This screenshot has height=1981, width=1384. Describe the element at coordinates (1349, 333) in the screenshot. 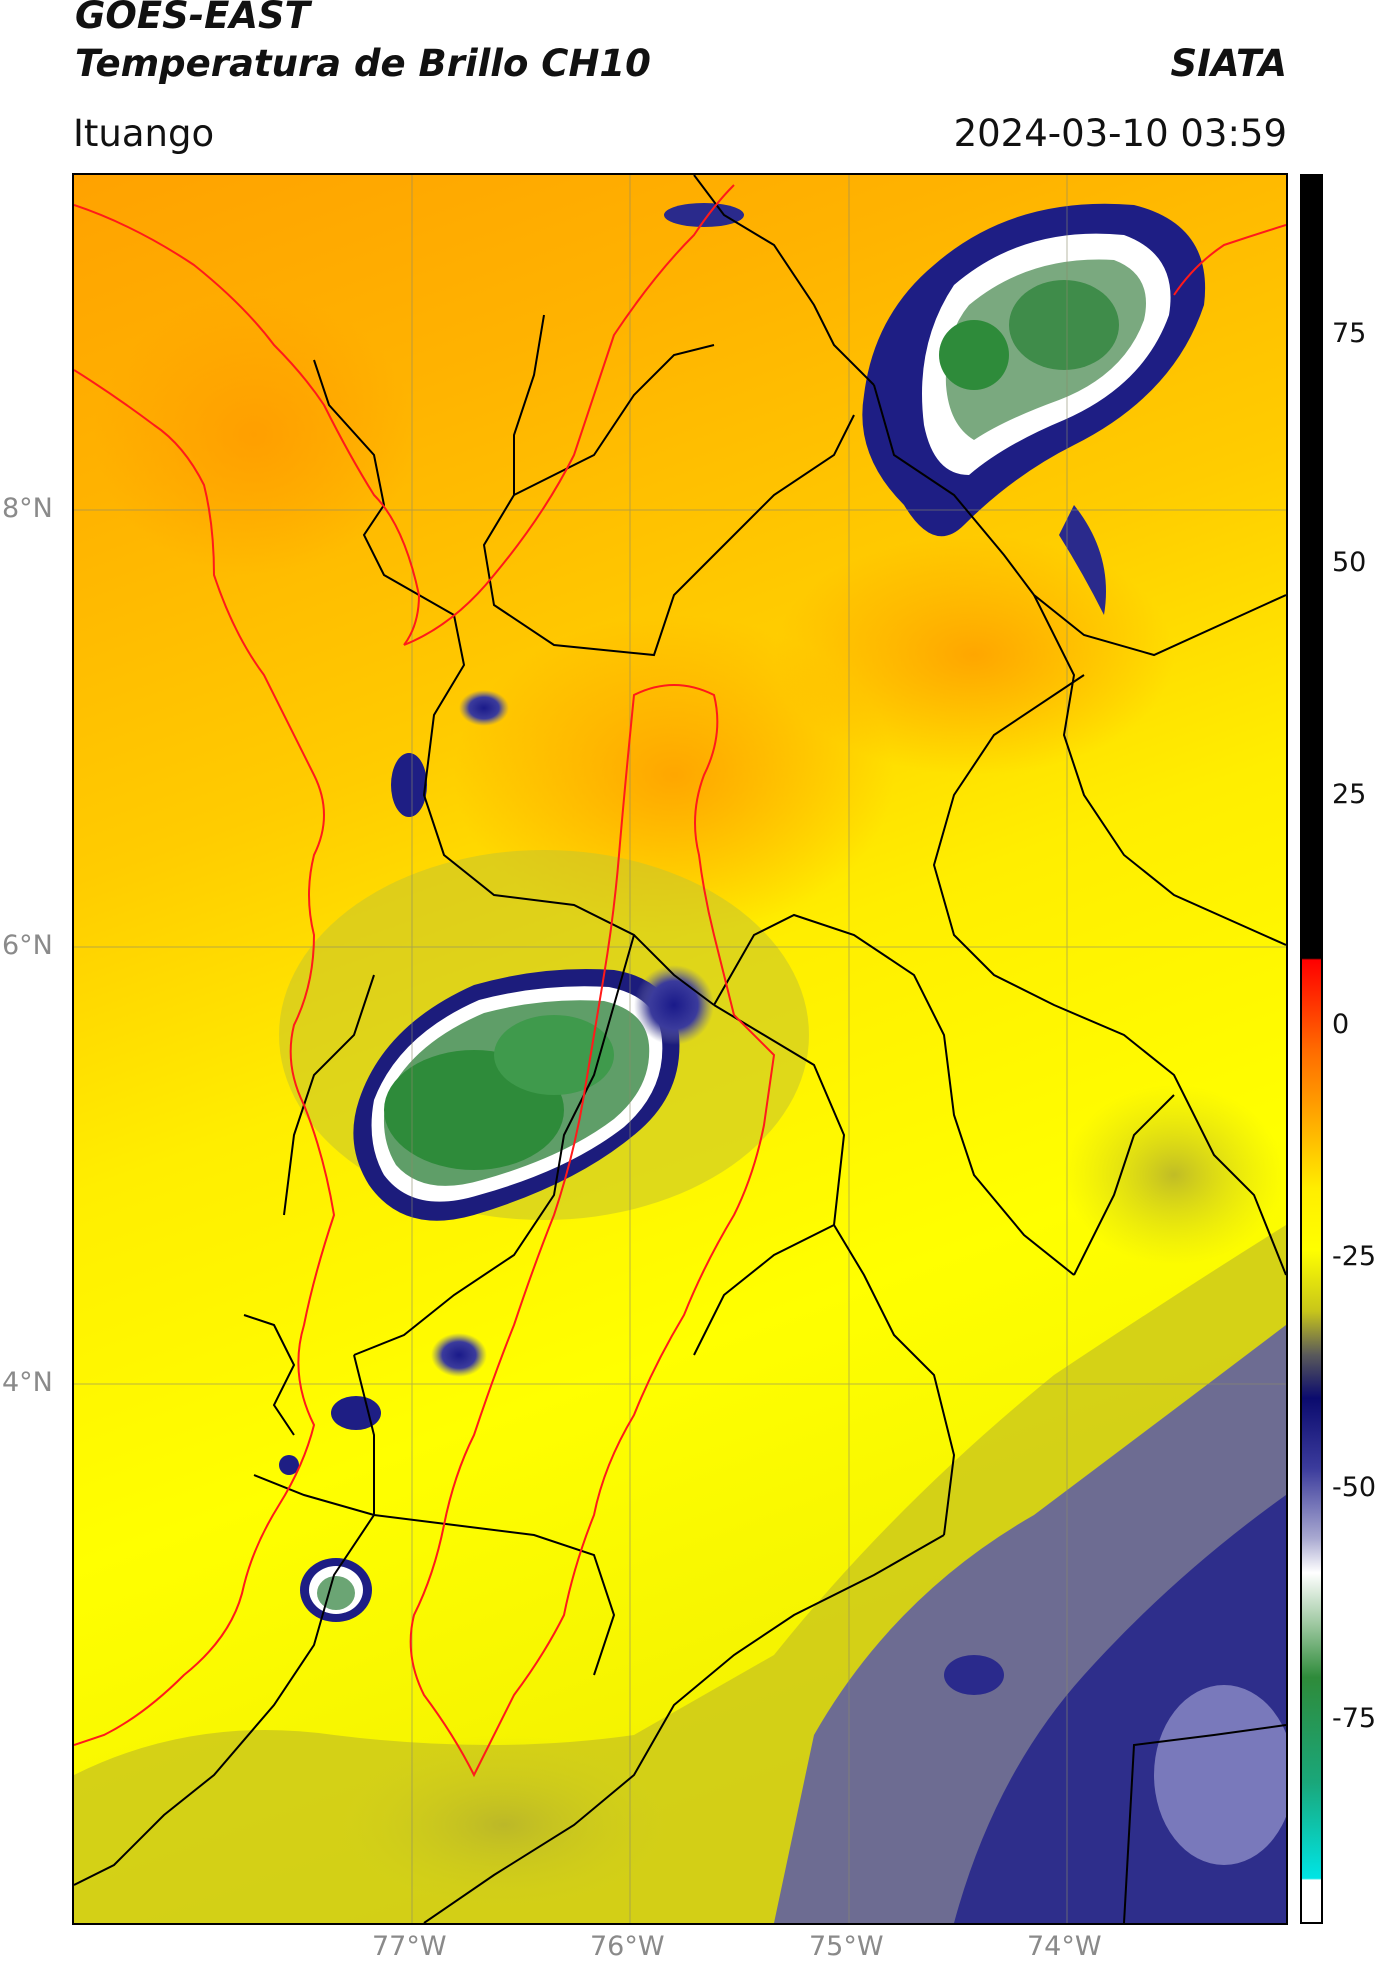

I see `colorbar-tick: 75` at that location.